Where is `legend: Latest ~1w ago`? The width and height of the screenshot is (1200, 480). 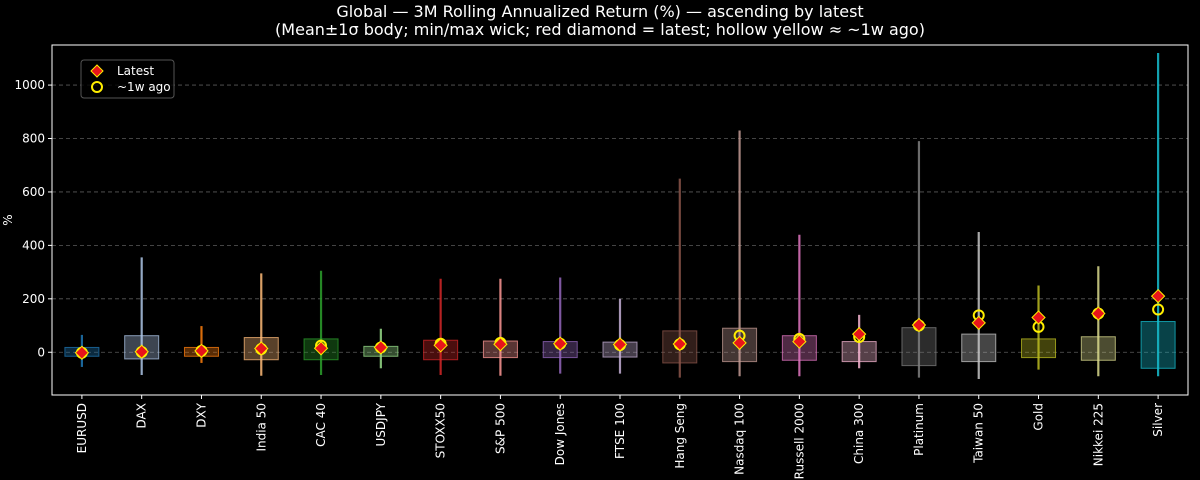 legend: Latest ~1w ago is located at coordinates (127, 79).